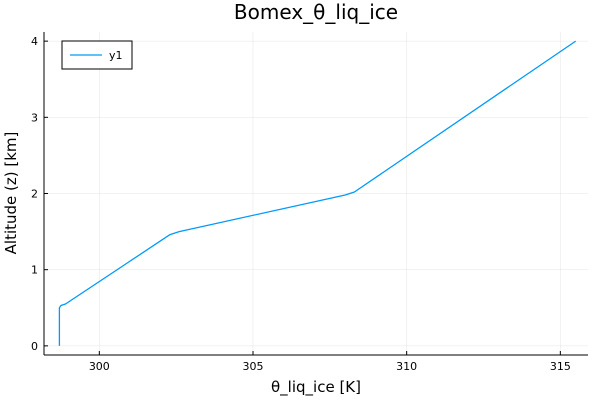  I want to click on y-tick-label: 1, so click(34, 270).